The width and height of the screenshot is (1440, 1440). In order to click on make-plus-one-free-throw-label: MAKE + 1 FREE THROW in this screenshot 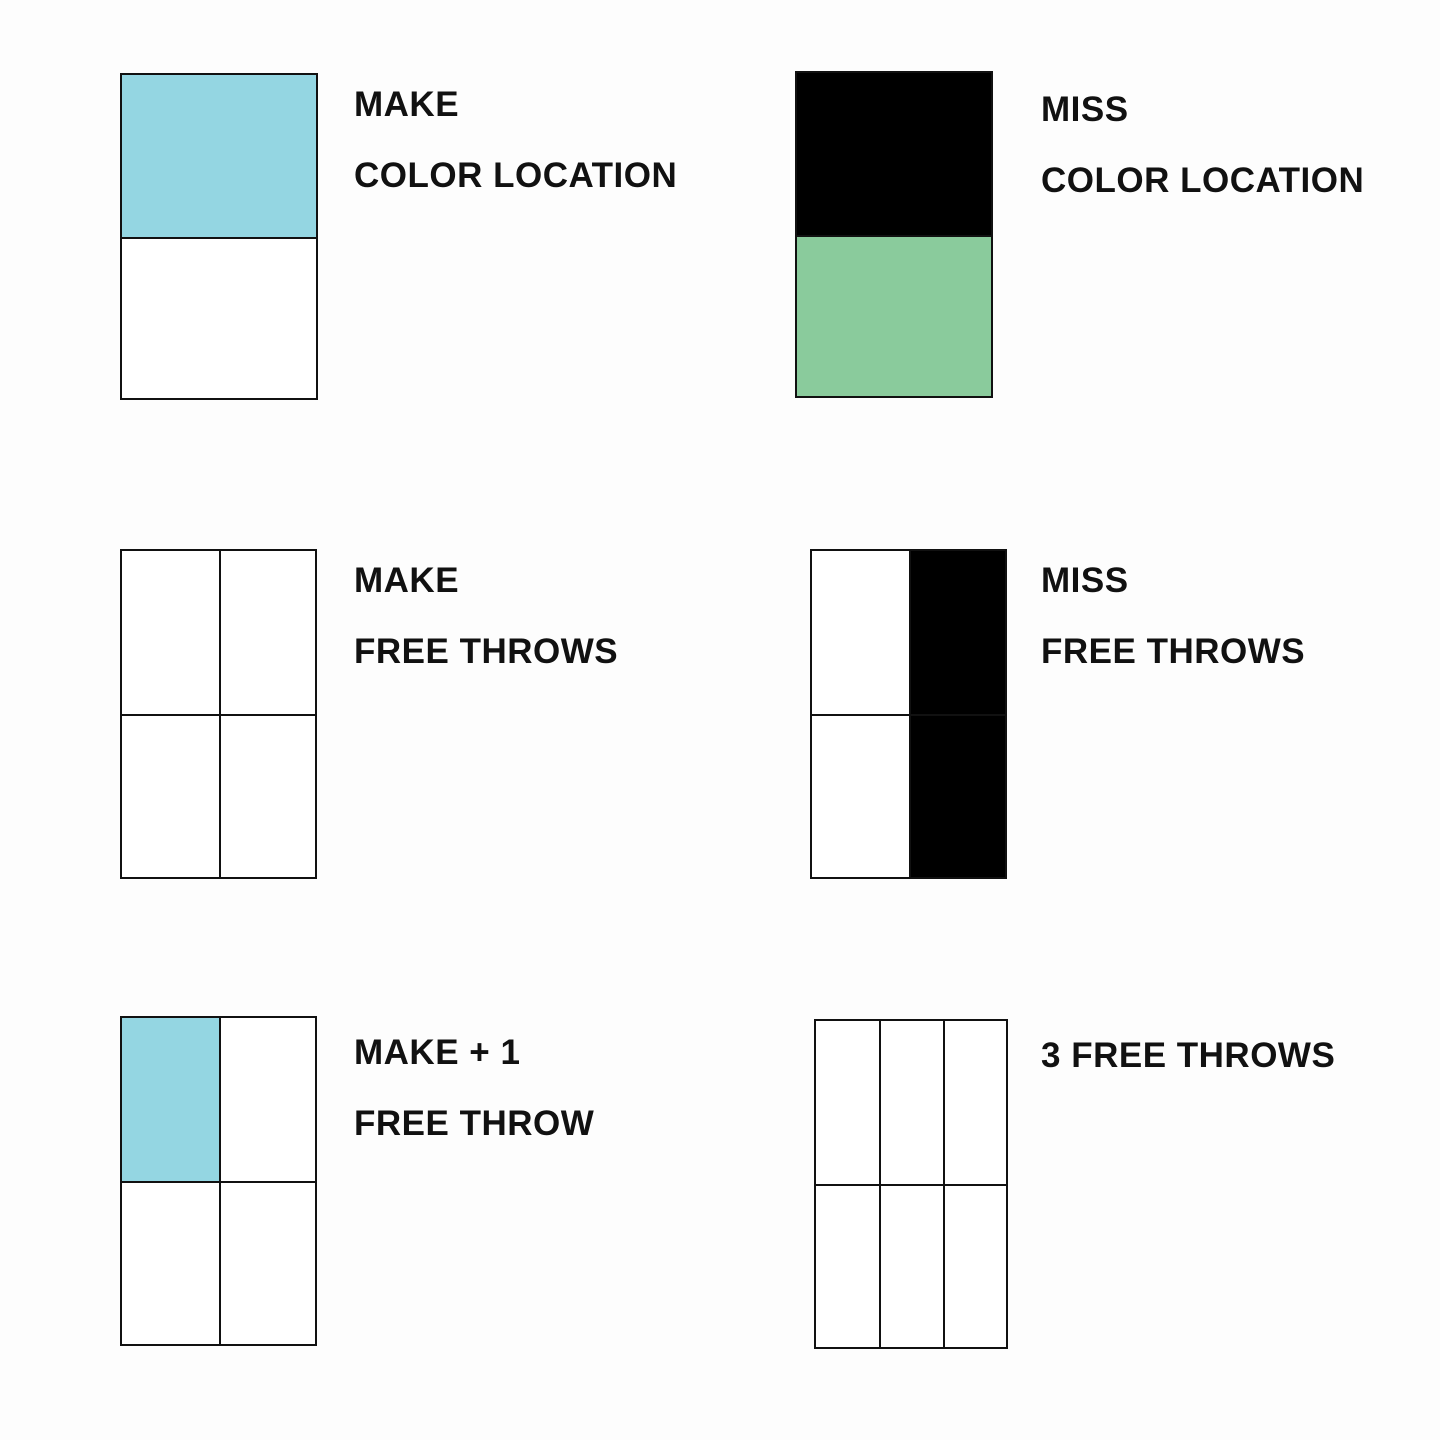, I will do `click(474, 1088)`.